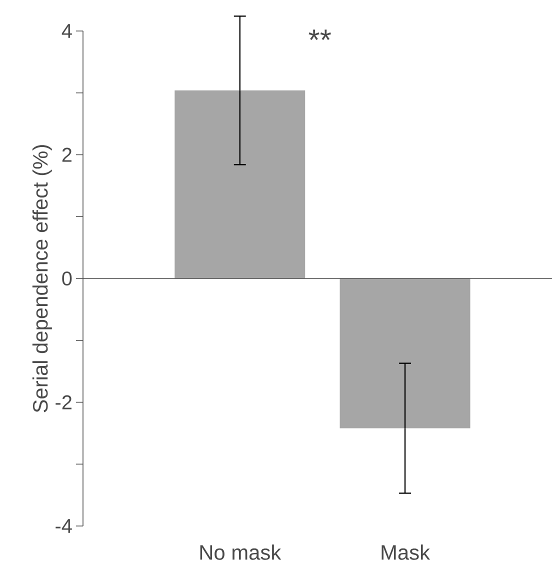  What do you see at coordinates (67, 31) in the screenshot?
I see `y-tick-label: 4` at bounding box center [67, 31].